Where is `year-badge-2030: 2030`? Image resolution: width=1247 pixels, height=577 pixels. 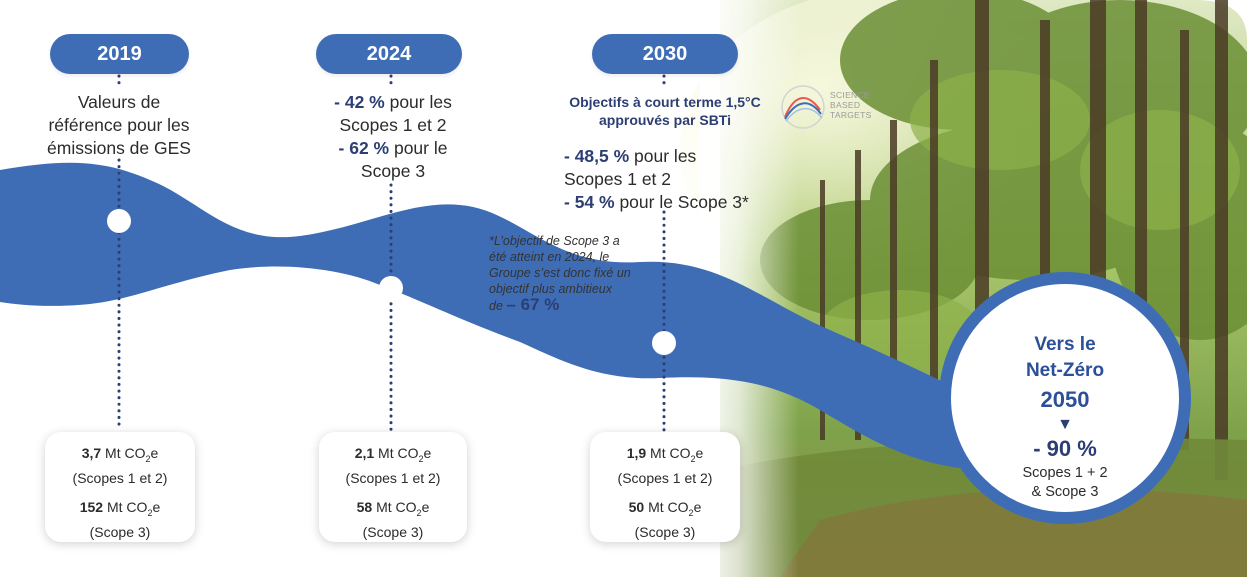 year-badge-2030: 2030 is located at coordinates (665, 54).